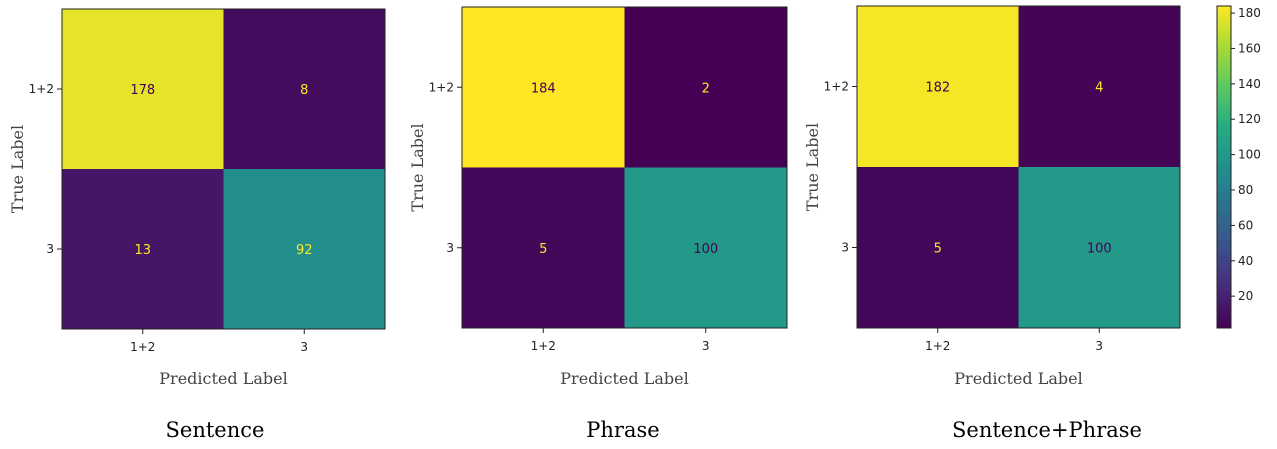 This screenshot has height=449, width=1277. I want to click on panel-caption: Sentence, so click(215, 430).